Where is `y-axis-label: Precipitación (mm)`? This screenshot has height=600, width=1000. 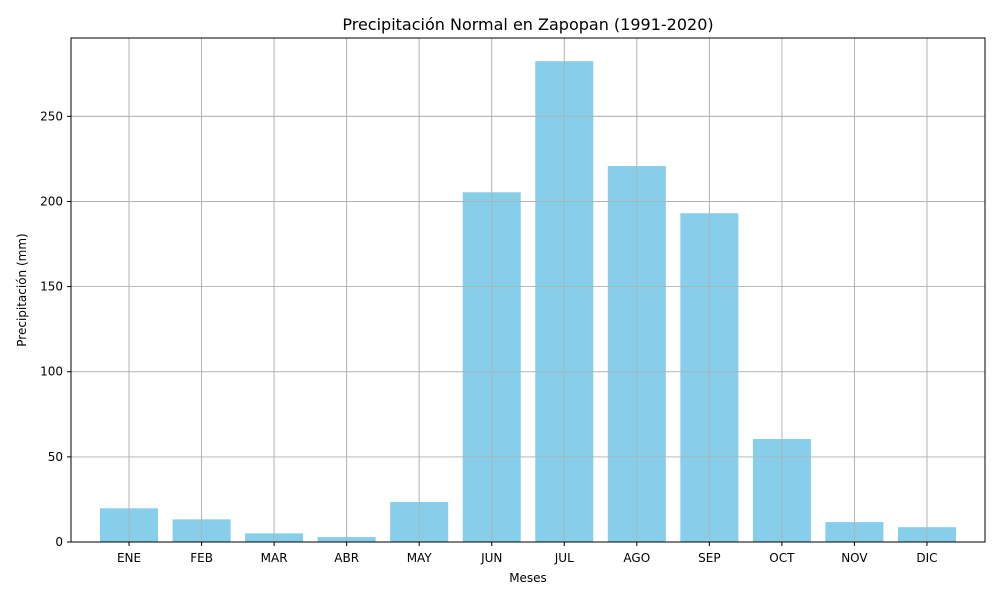
y-axis-label: Precipitación (mm) is located at coordinates (22, 289).